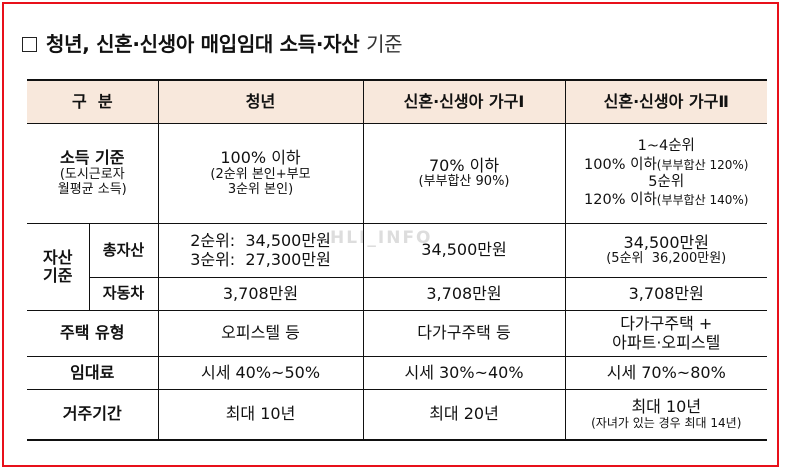  What do you see at coordinates (666, 422) in the screenshot?
I see `period-type2-line2: (자녀가 있는 경우 최대 14년)` at bounding box center [666, 422].